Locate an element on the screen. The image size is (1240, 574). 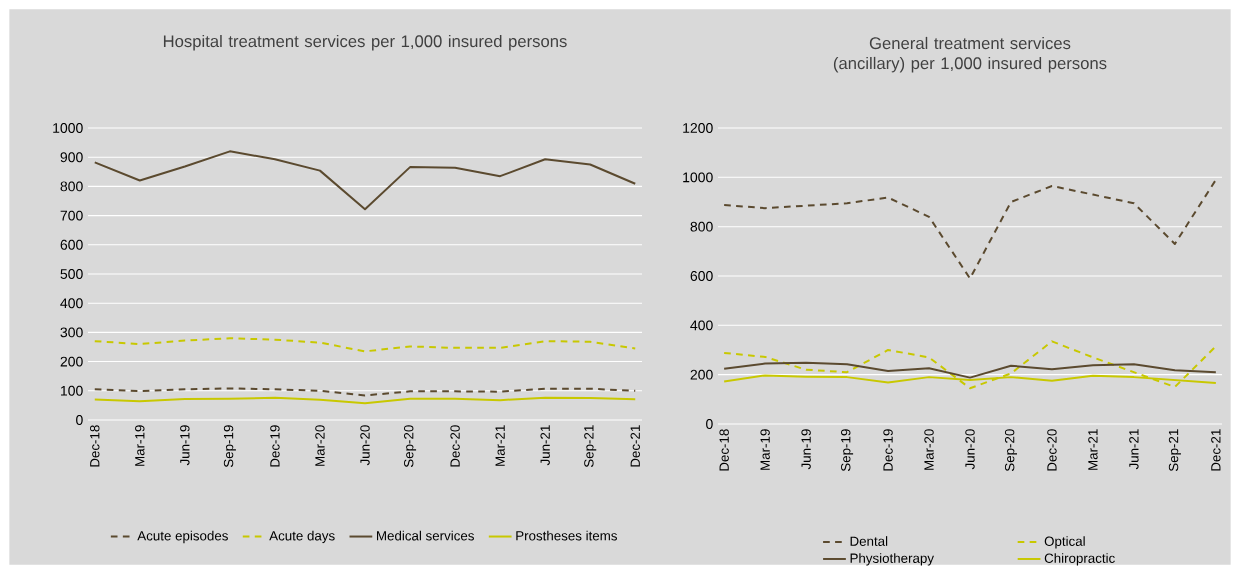
legend-label: Prostheses items is located at coordinates (566, 535).